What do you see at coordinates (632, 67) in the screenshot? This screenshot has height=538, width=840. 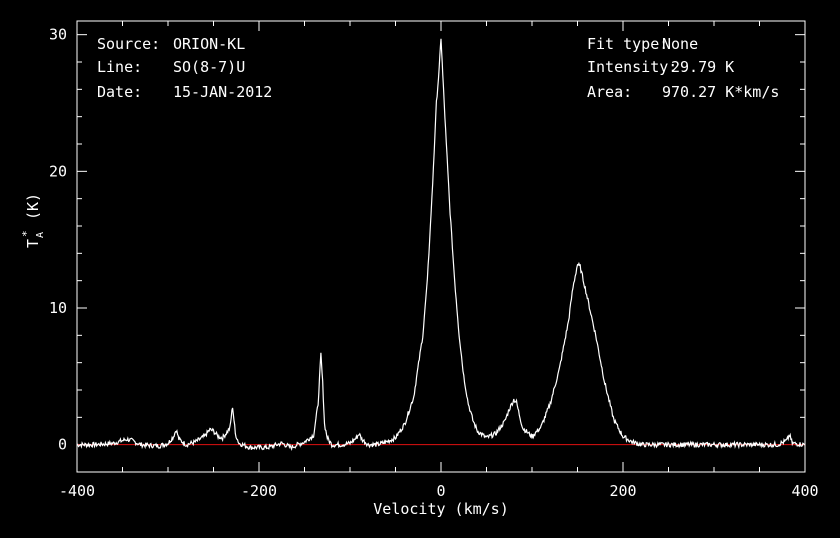 I see `intensity-label: Intensity:` at bounding box center [632, 67].